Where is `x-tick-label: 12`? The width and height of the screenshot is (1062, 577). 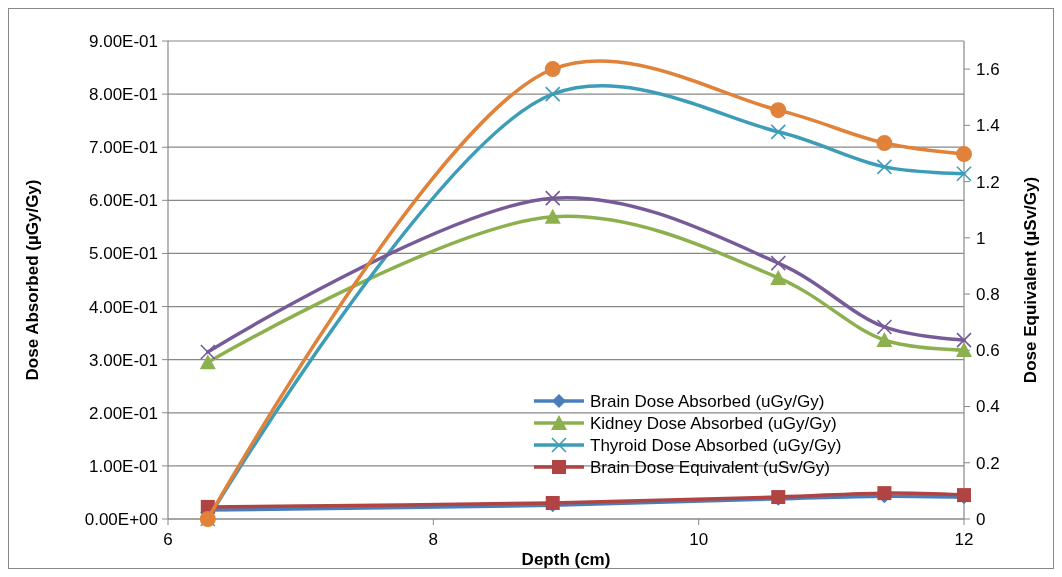 x-tick-label: 12 is located at coordinates (964, 539).